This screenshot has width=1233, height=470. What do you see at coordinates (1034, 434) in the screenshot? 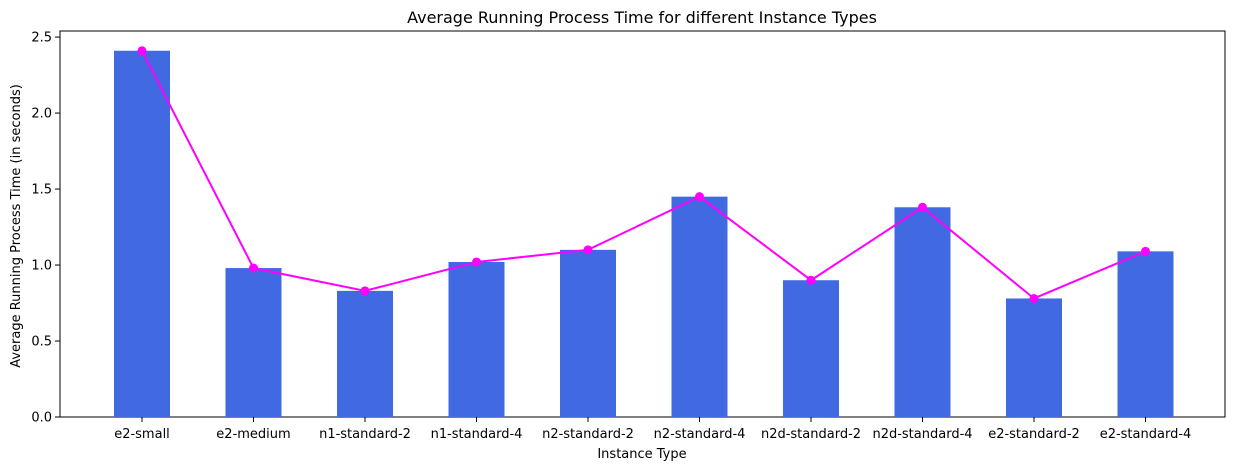
I see `x-tick-label: e2-standard-2` at bounding box center [1034, 434].